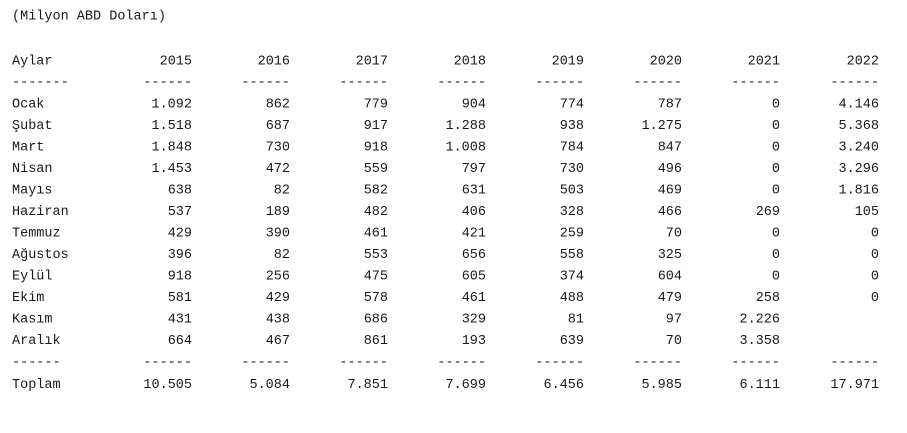 Image resolution: width=907 pixels, height=433 pixels. What do you see at coordinates (759, 385) in the screenshot?
I see `total-cell: 6.111` at bounding box center [759, 385].